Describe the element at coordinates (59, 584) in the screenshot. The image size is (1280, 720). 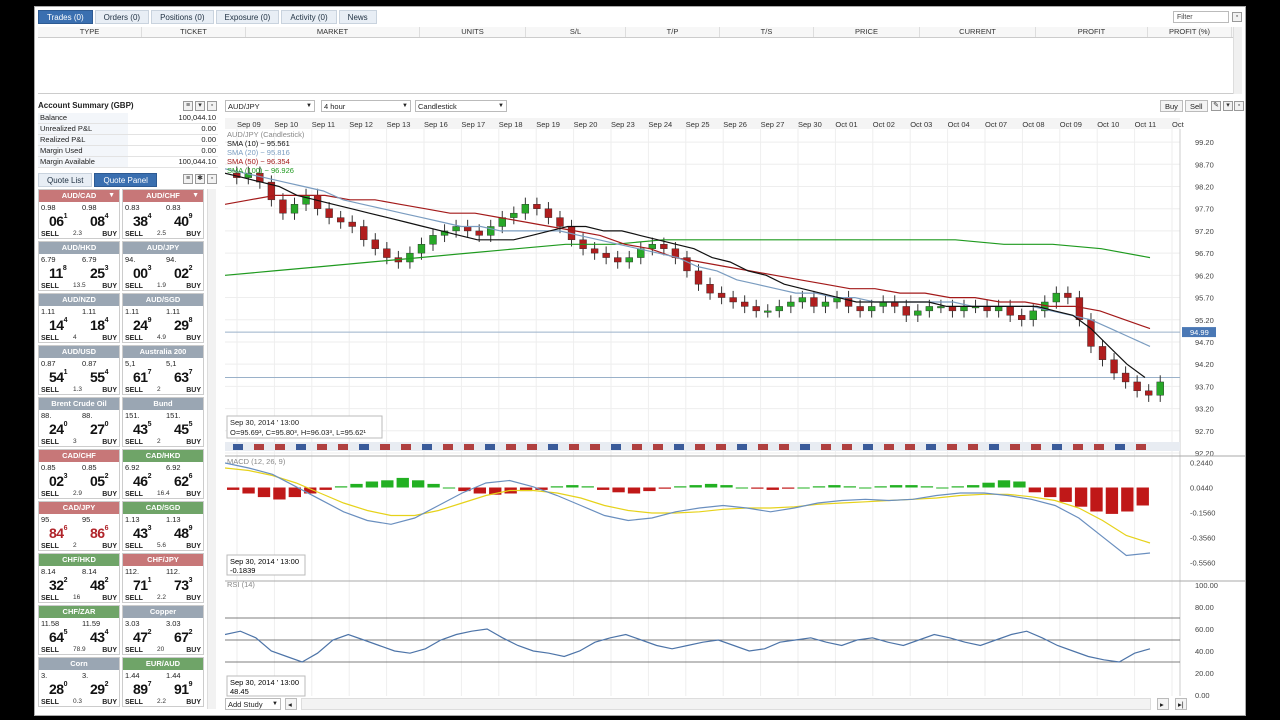
I see `sell-button: 8.14 322 SELL` at that location.